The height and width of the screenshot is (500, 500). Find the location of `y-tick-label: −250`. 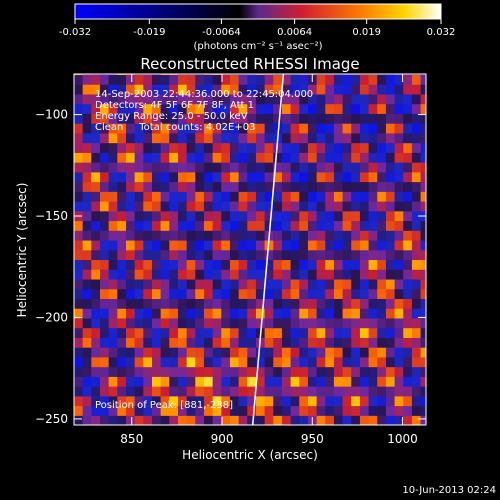

y-tick-label: −250 is located at coordinates (51, 419).